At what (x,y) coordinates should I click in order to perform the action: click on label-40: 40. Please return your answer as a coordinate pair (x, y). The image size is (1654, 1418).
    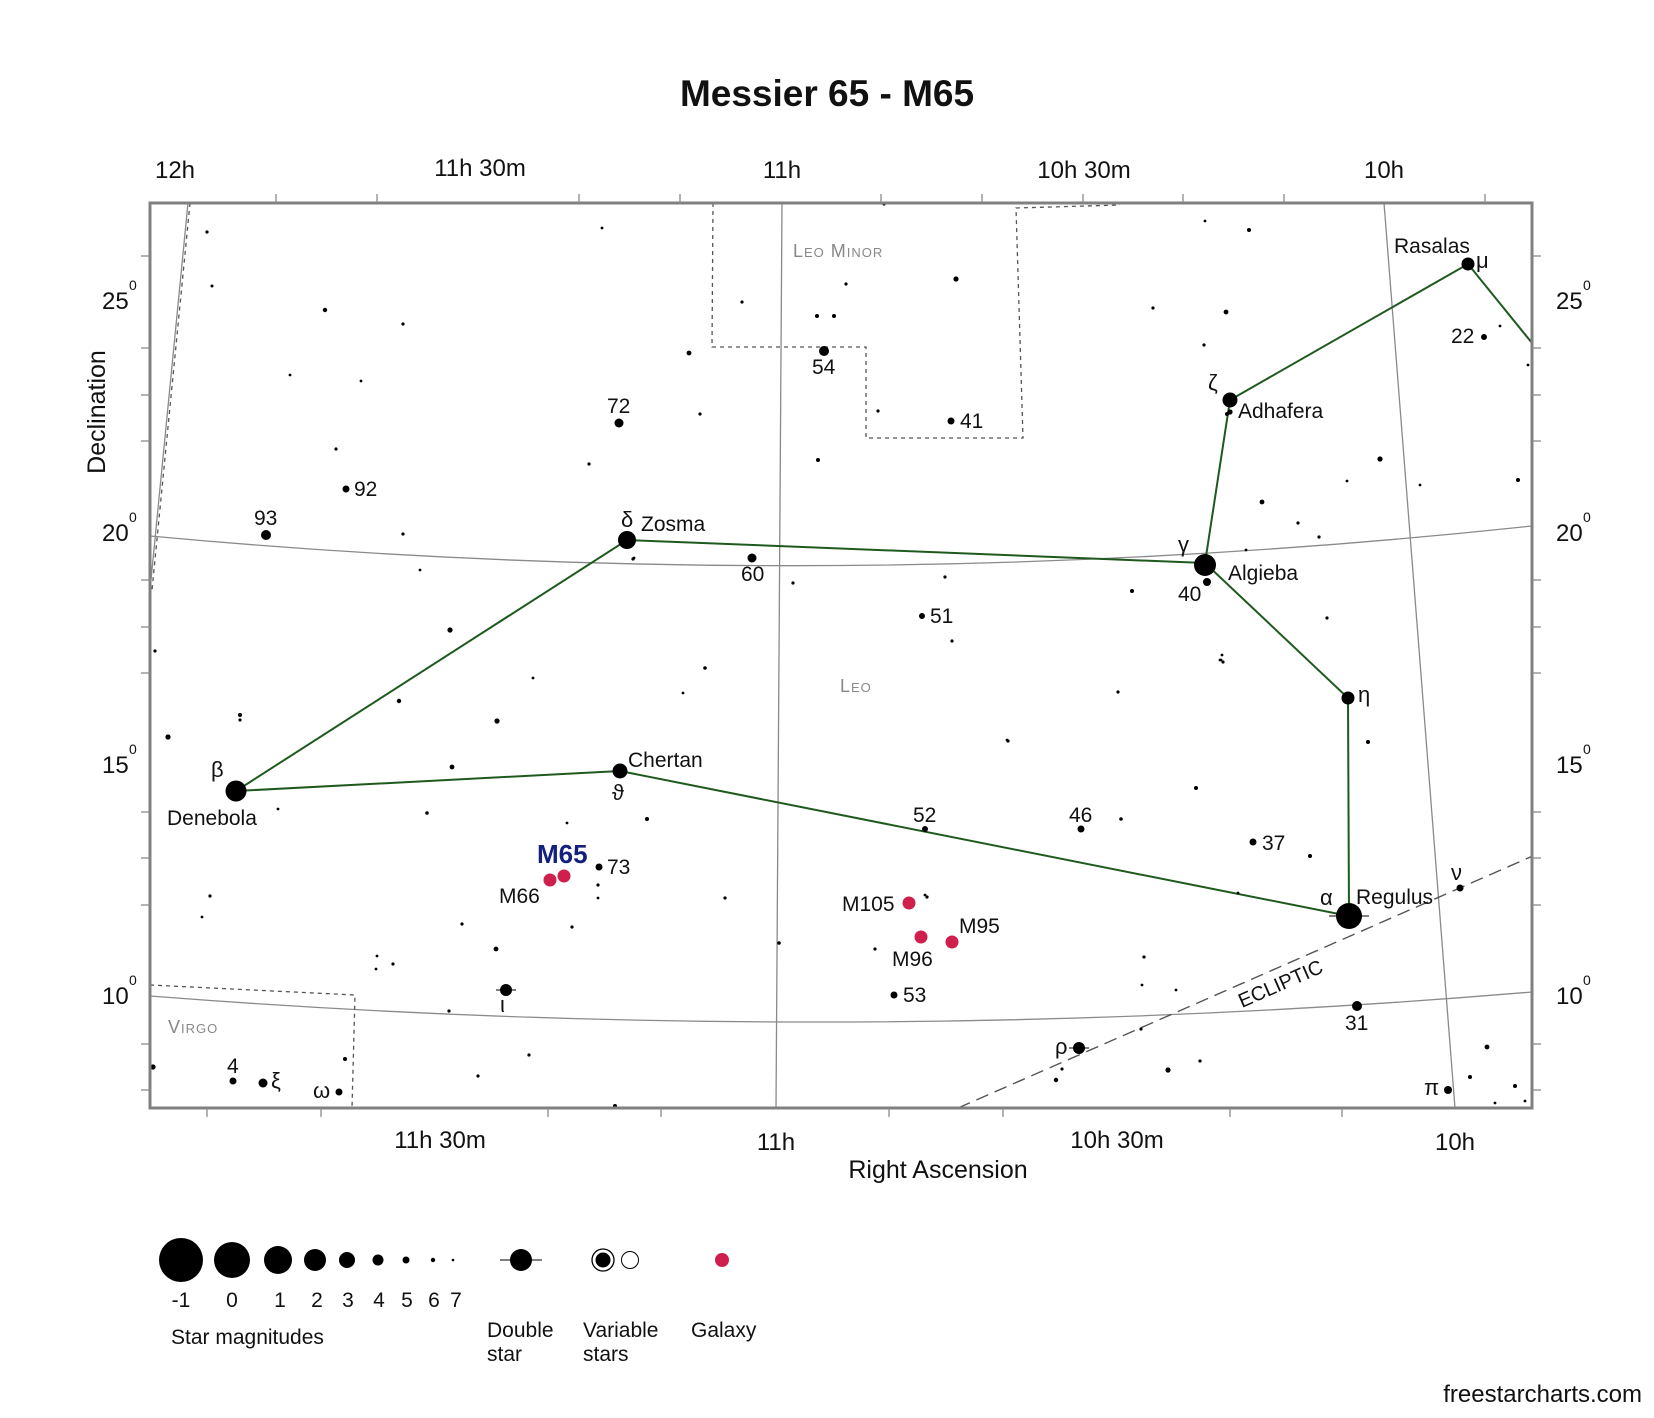
    Looking at the image, I should click on (1189, 594).